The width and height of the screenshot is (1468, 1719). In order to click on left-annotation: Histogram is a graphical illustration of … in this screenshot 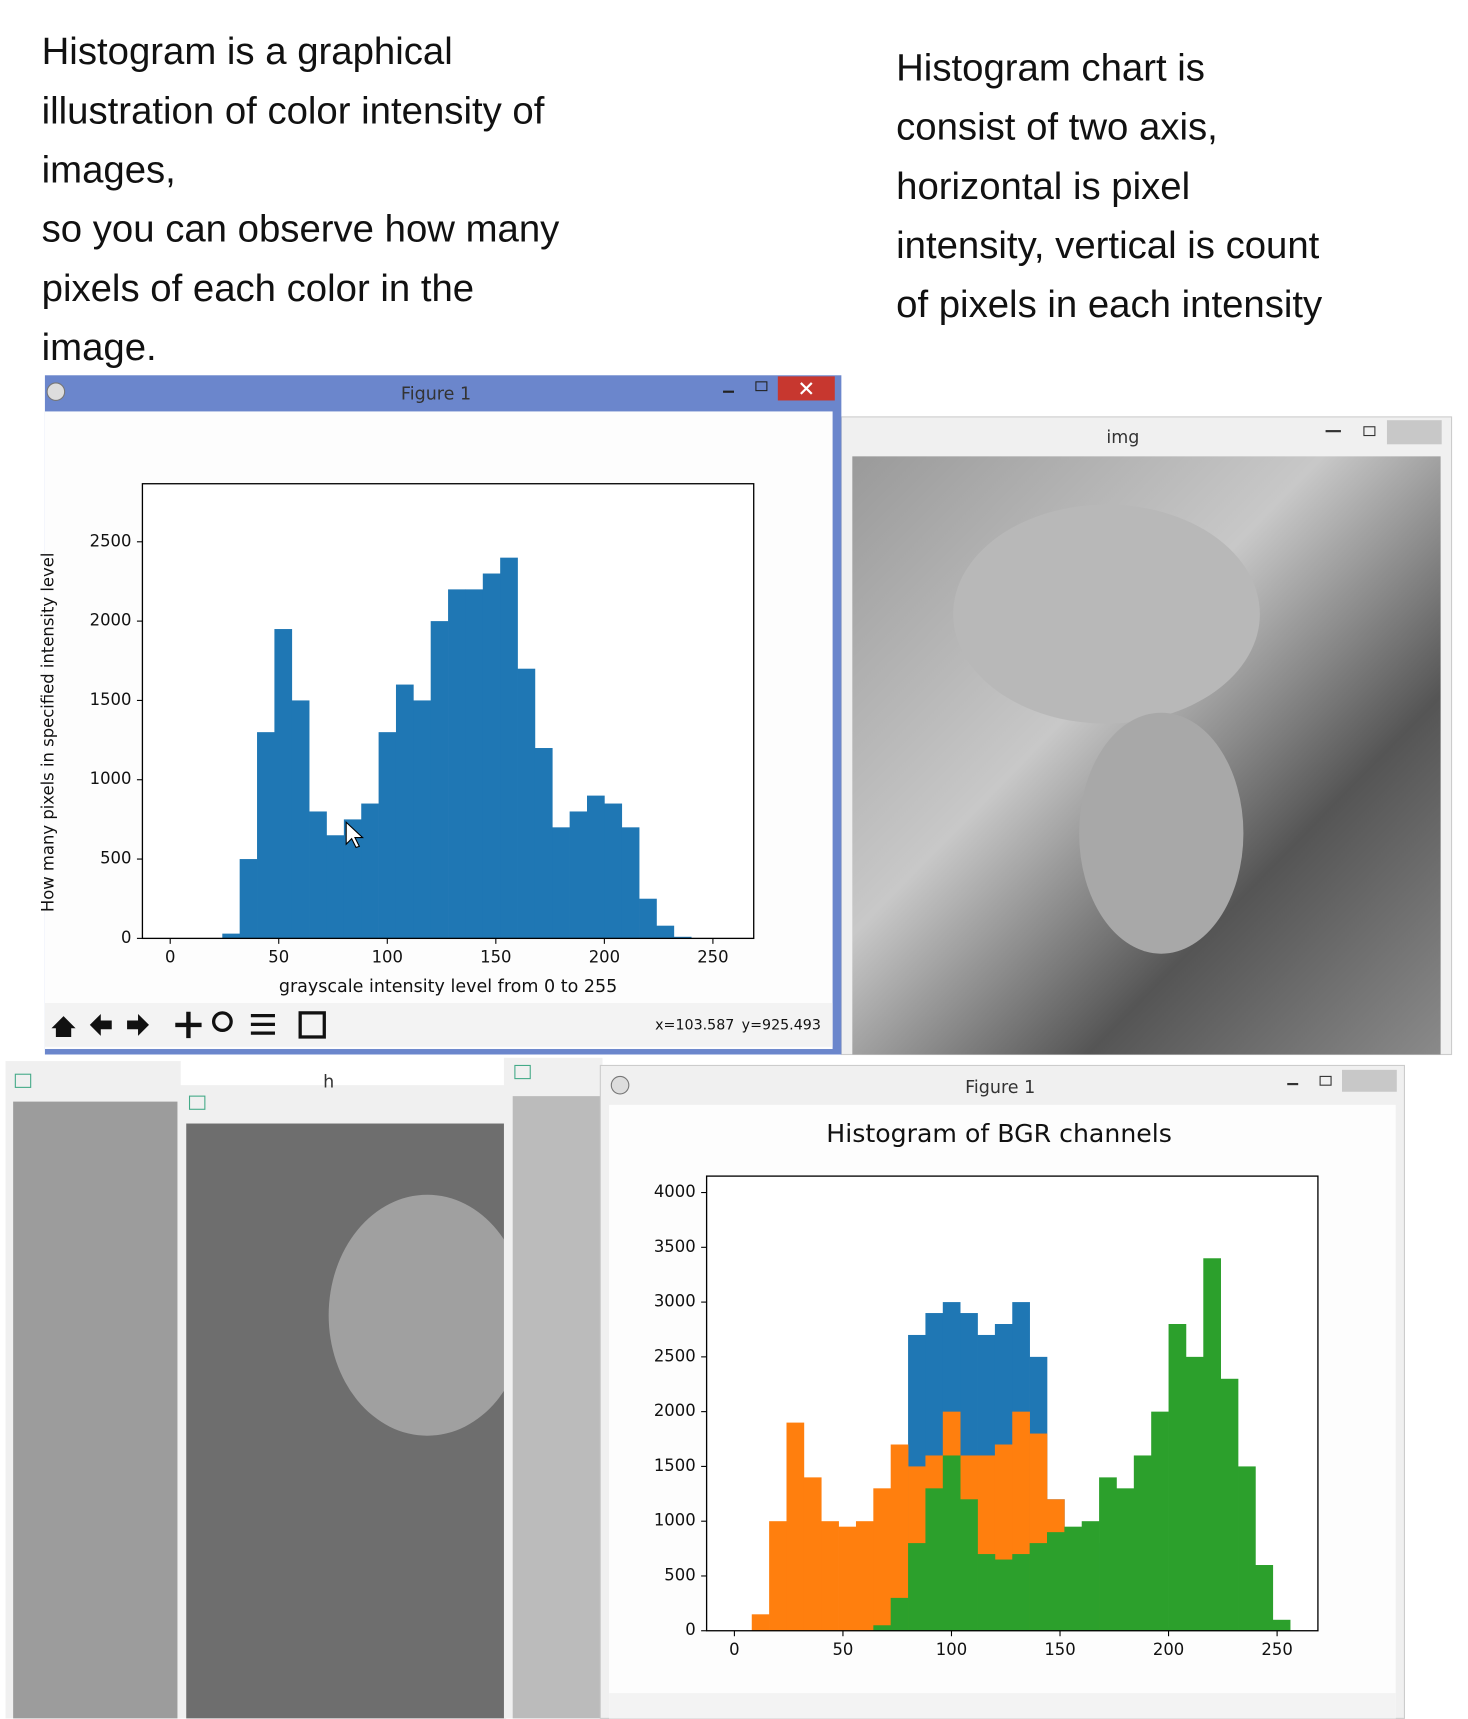, I will do `click(301, 199)`.